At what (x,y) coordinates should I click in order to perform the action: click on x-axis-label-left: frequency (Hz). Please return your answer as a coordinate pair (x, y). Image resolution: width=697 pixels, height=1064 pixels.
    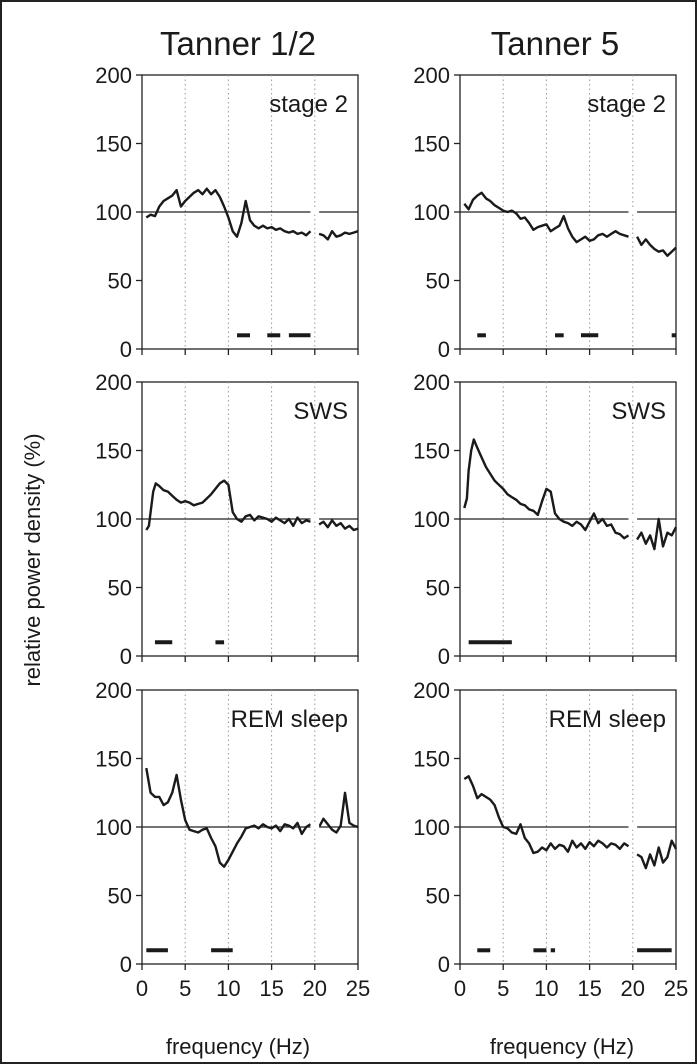
    Looking at the image, I should click on (238, 1046).